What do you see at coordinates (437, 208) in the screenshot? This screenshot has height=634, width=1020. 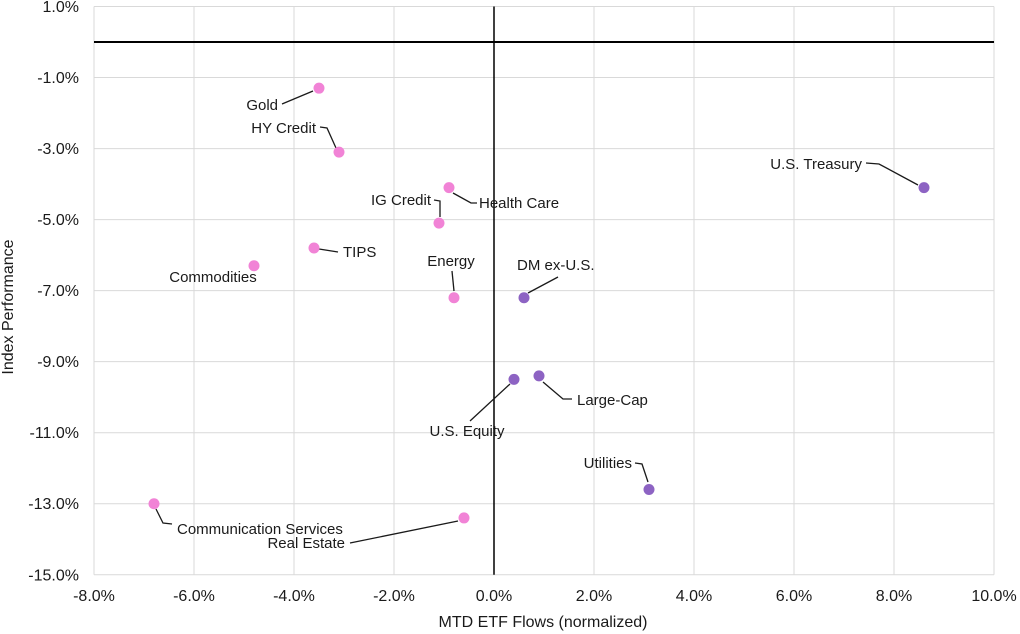 I see `leader-line-ig-credit` at bounding box center [437, 208].